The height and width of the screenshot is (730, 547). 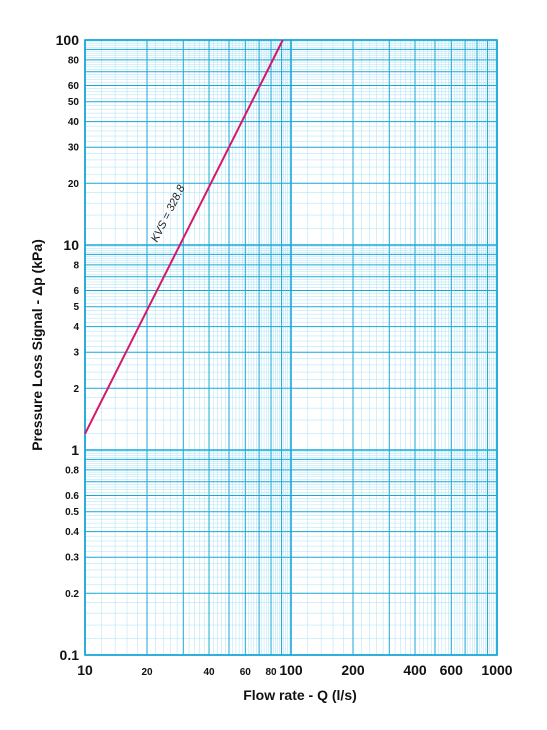 What do you see at coordinates (72, 532) in the screenshot?
I see `y-tick-label: 0.4` at bounding box center [72, 532].